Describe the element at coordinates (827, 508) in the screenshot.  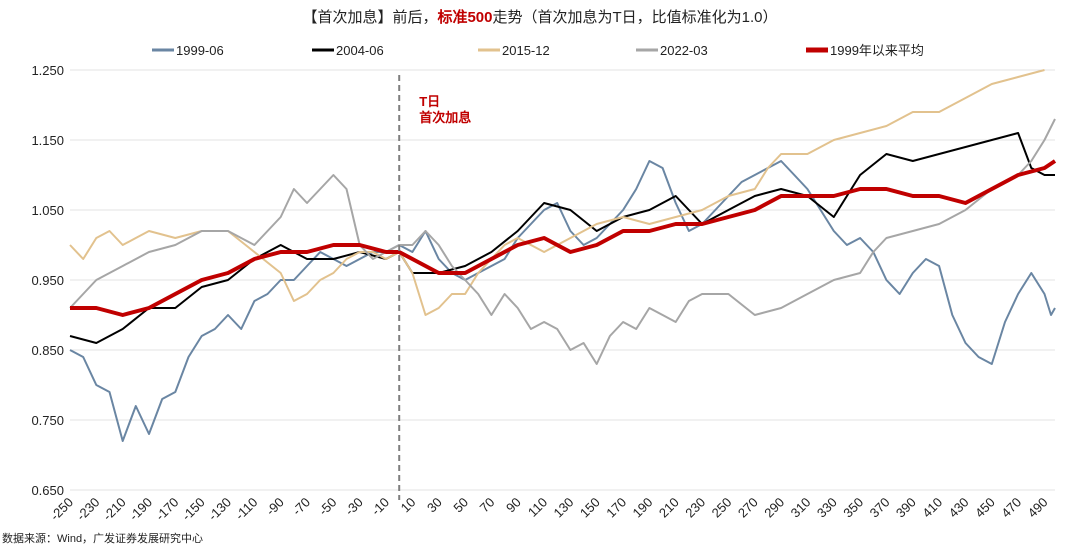
I see `x-tick-label: 330` at that location.